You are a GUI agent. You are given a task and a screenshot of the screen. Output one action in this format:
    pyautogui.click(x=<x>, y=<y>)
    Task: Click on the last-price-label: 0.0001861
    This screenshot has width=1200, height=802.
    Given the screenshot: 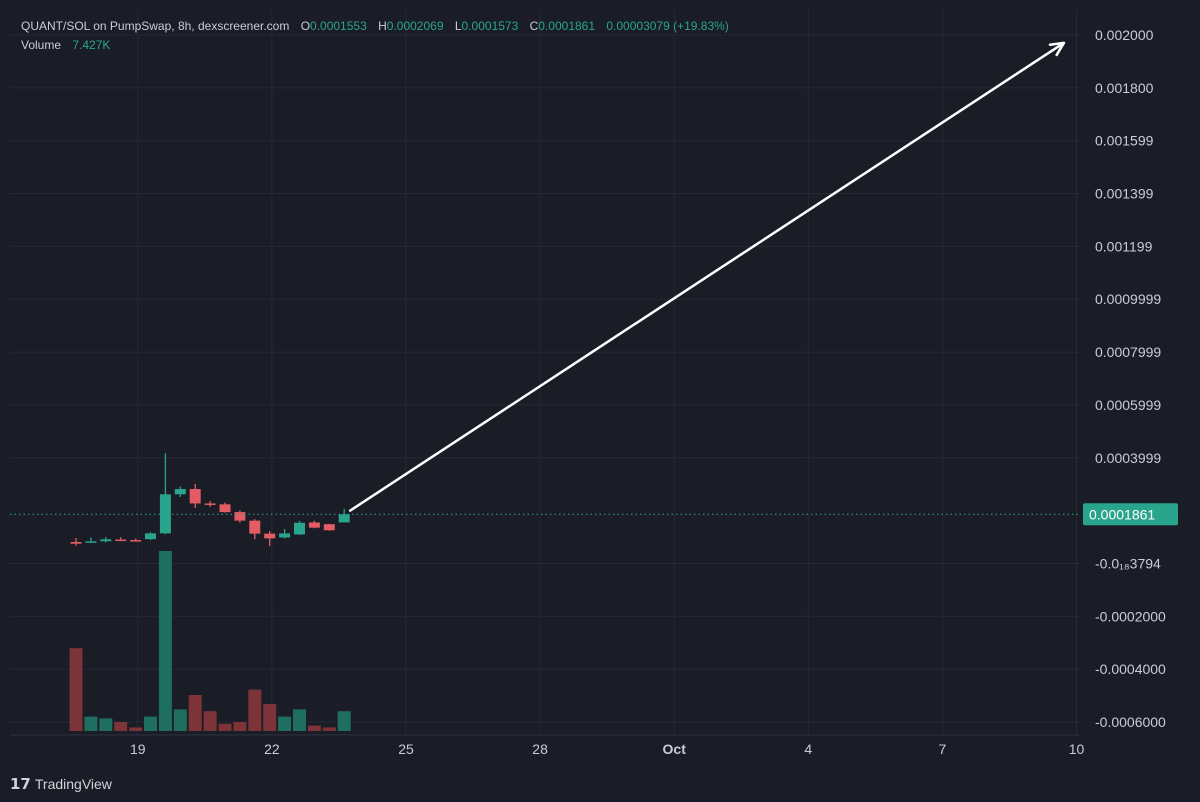 What is the action you would take?
    pyautogui.click(x=1122, y=514)
    